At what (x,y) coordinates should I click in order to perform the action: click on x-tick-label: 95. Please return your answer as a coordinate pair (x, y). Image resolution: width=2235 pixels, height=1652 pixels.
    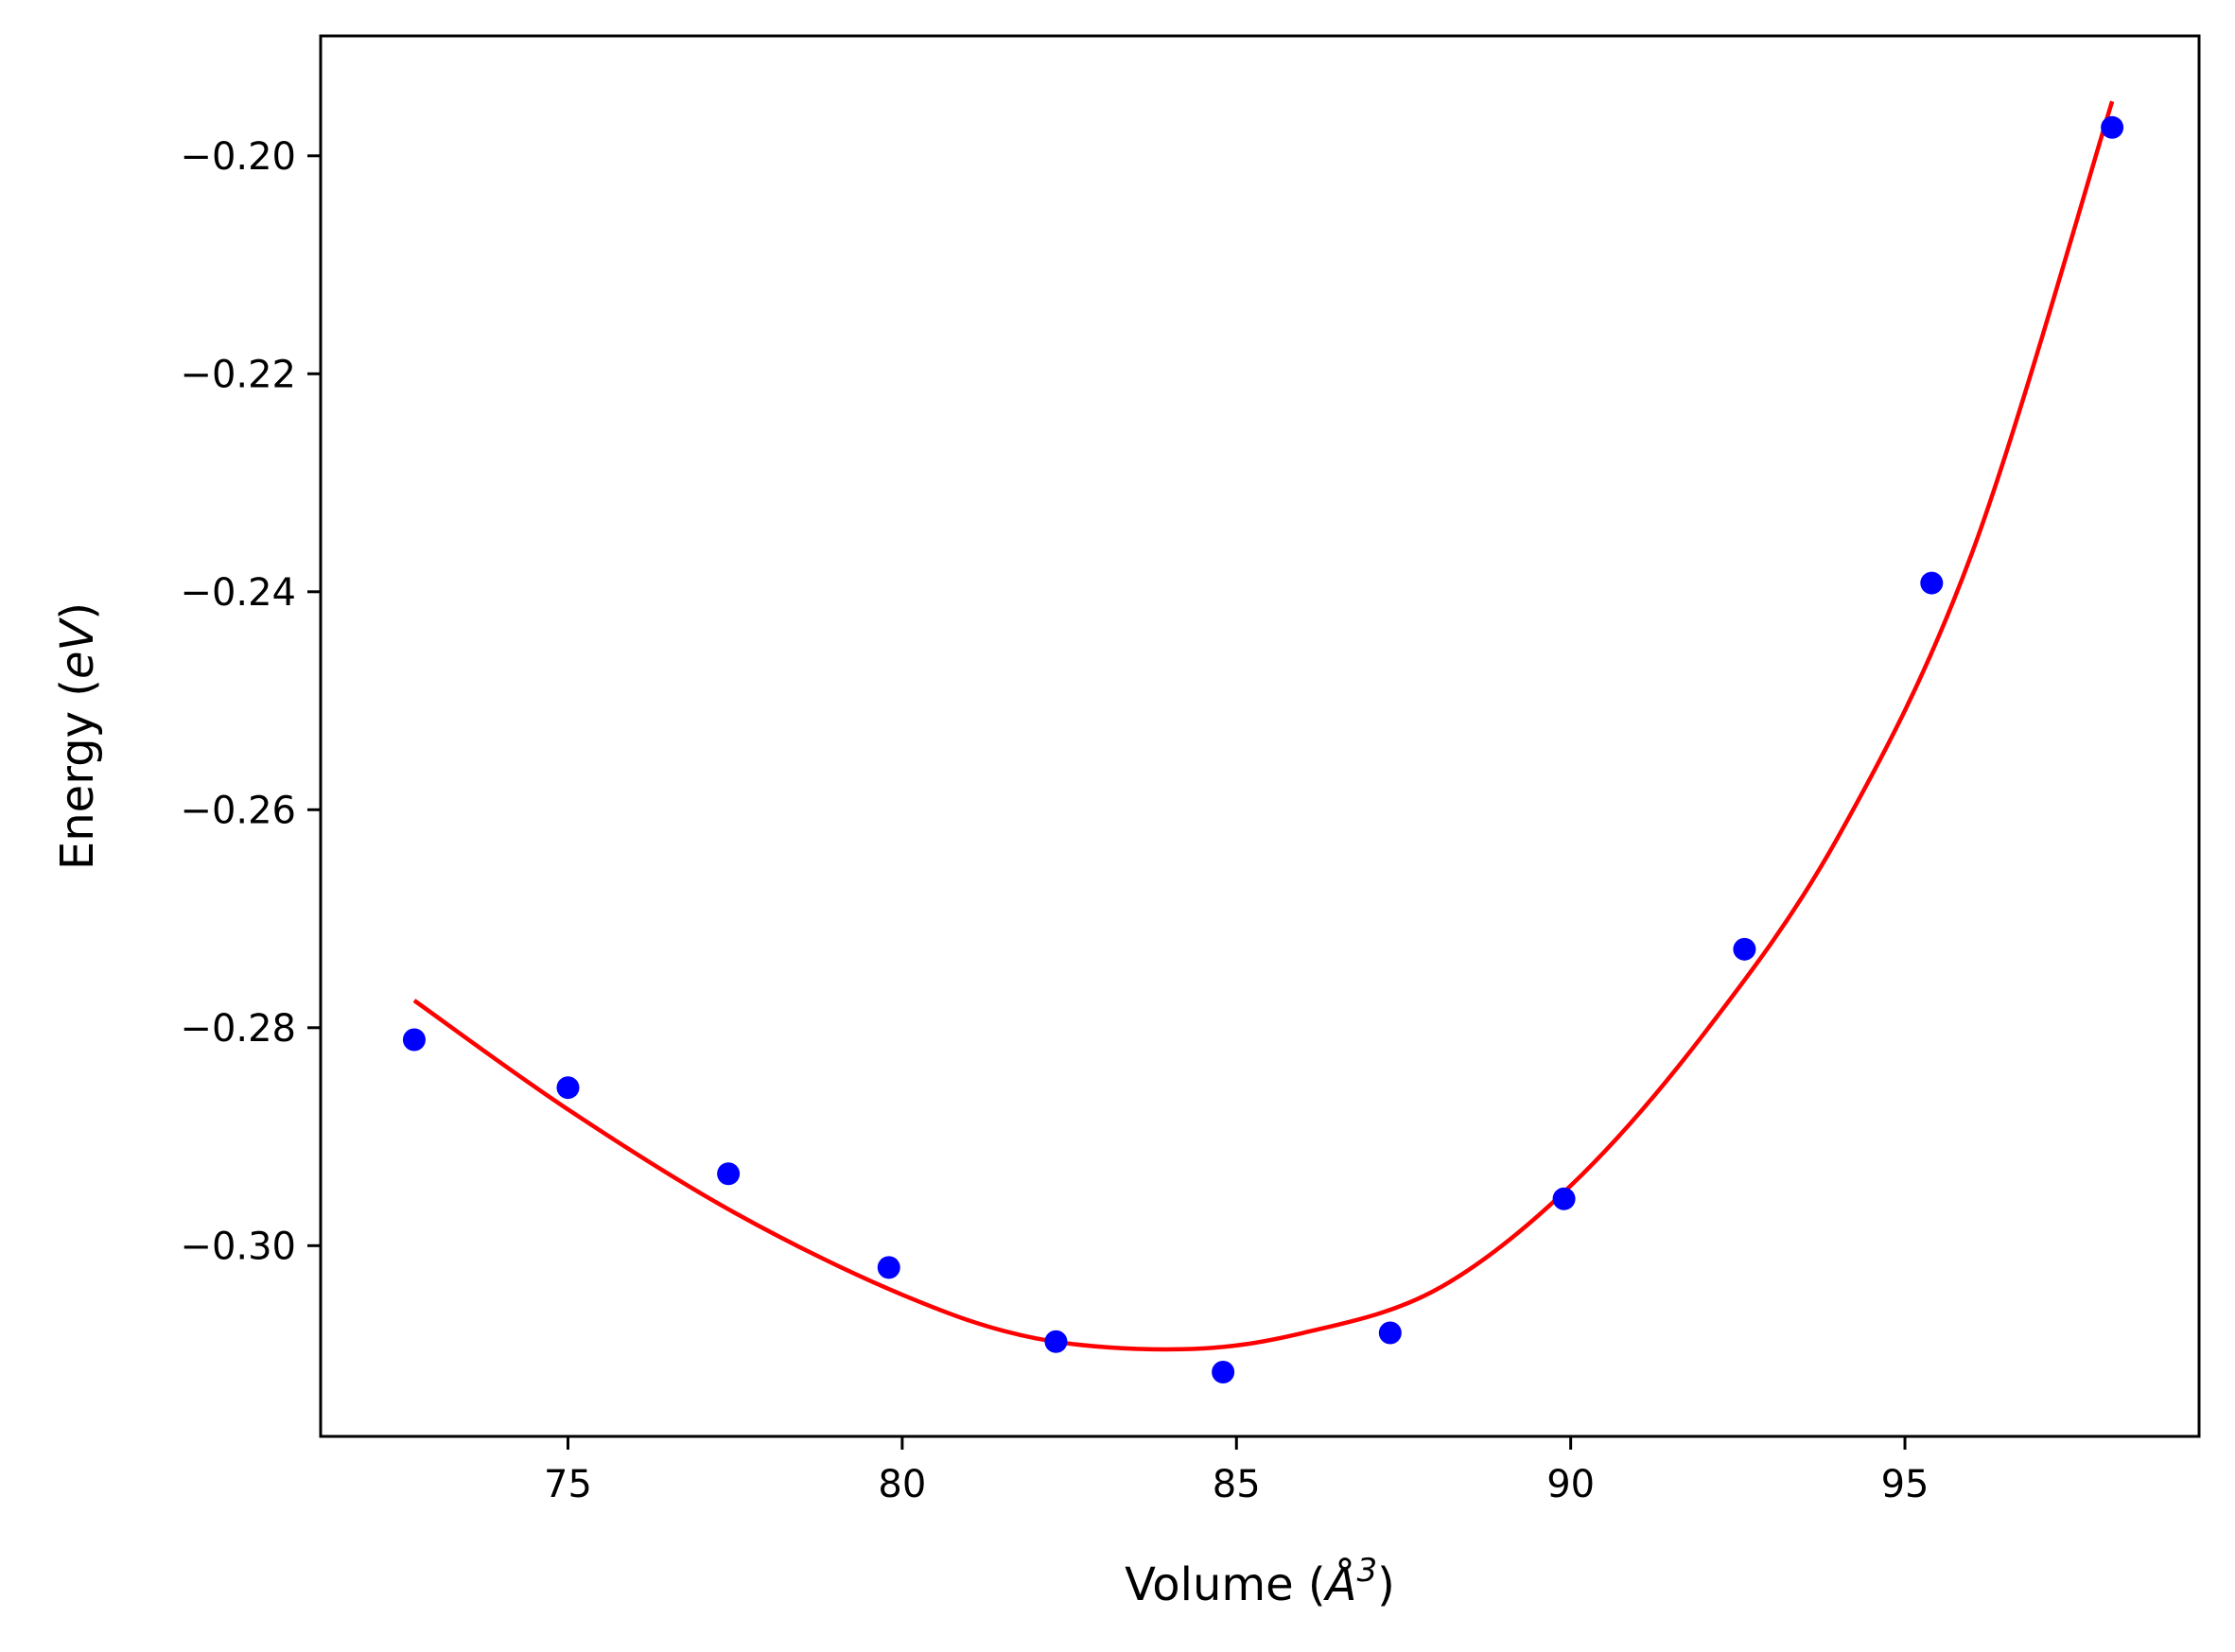
    Looking at the image, I should click on (1905, 1485).